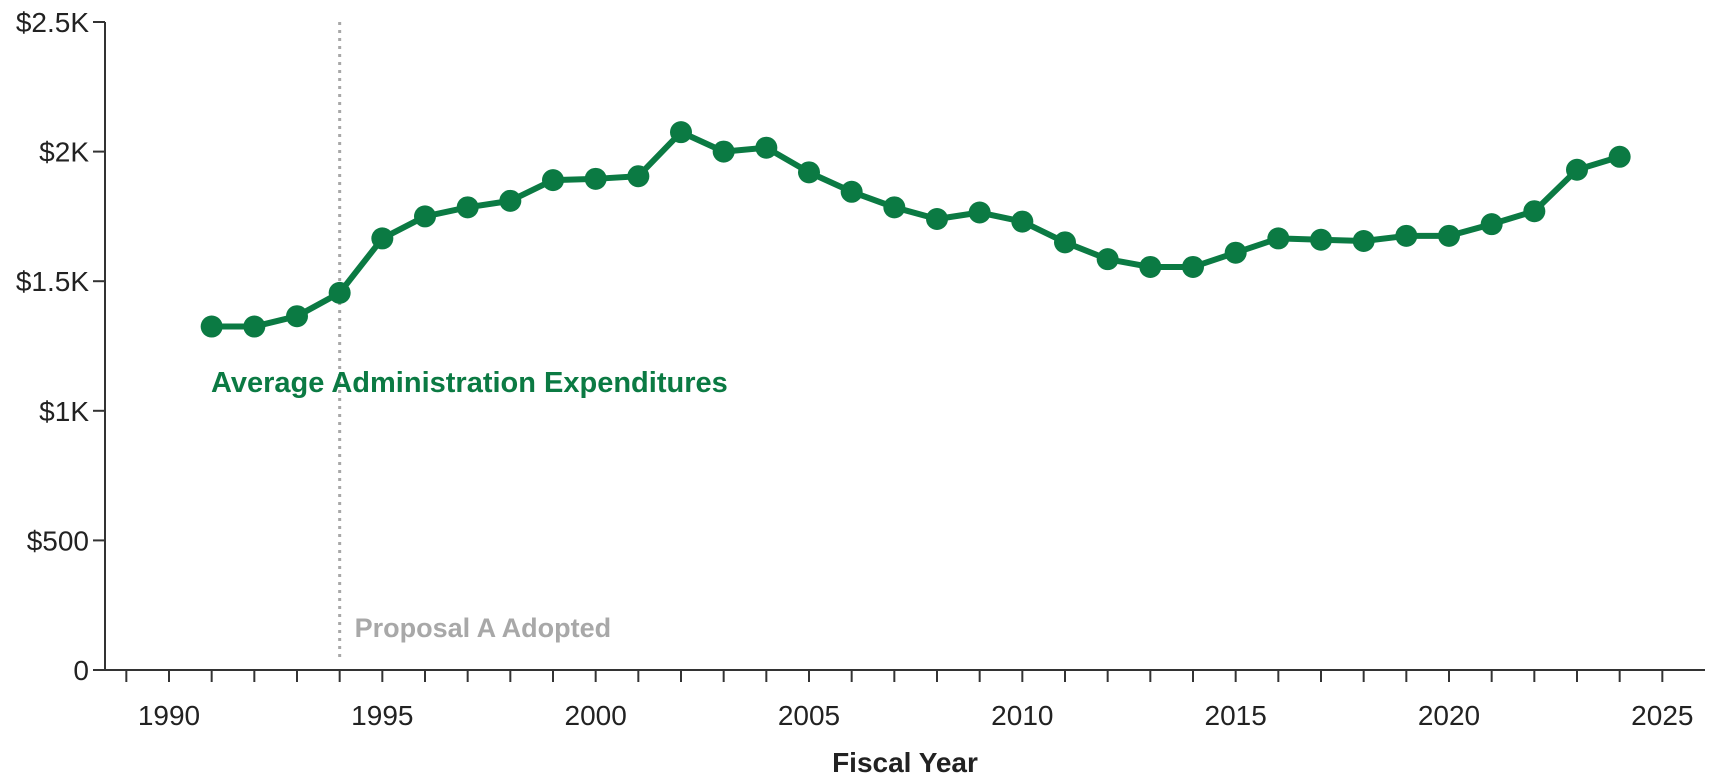 The image size is (1712, 778). Describe the element at coordinates (905, 762) in the screenshot. I see `x-axis-title: Fiscal Year` at that location.